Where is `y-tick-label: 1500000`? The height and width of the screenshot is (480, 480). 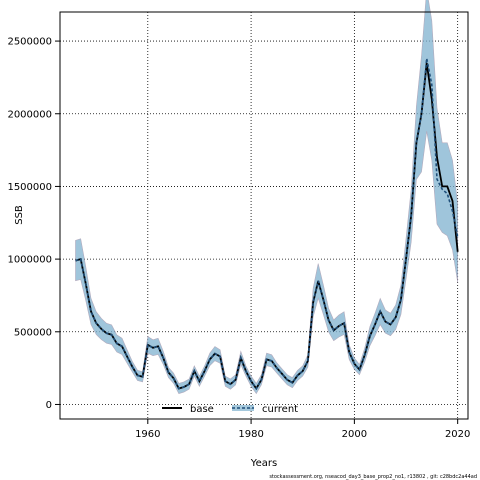 y-tick-label: 1500000 is located at coordinates (29, 187).